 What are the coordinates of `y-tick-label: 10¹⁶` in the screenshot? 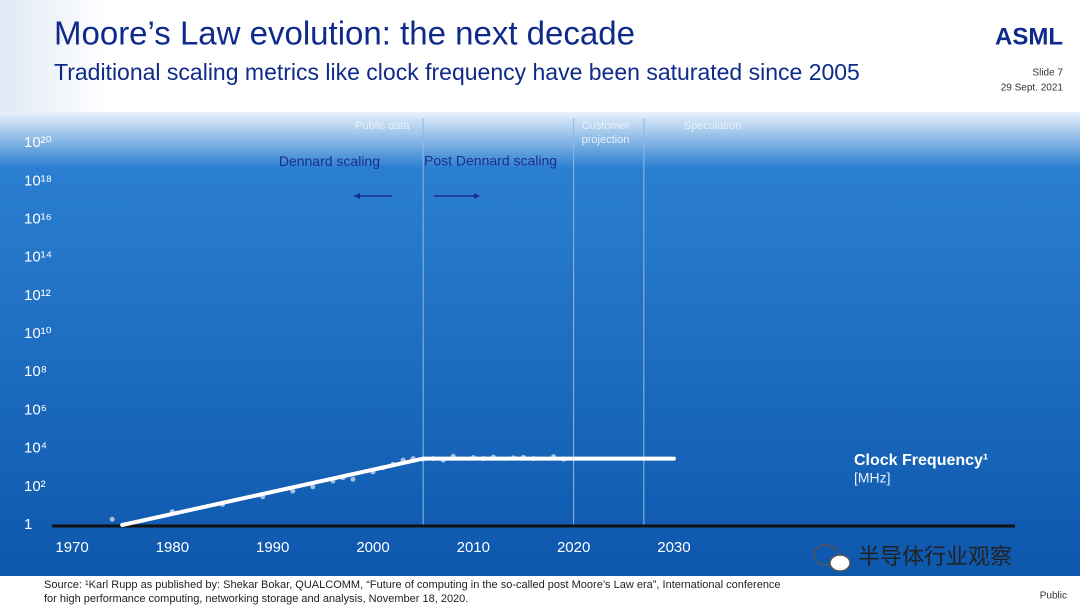 It's located at (38, 218).